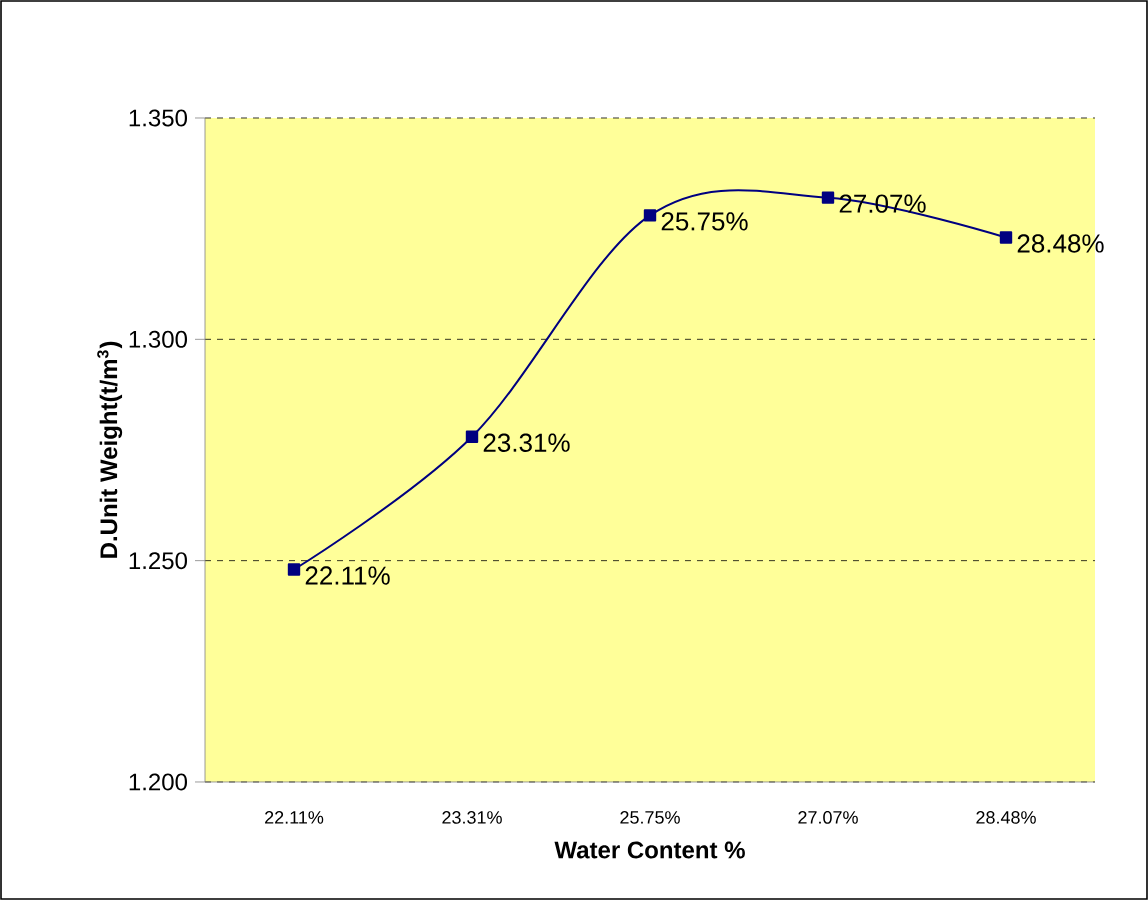  What do you see at coordinates (347, 575) in the screenshot?
I see `annotation: 22.11%` at bounding box center [347, 575].